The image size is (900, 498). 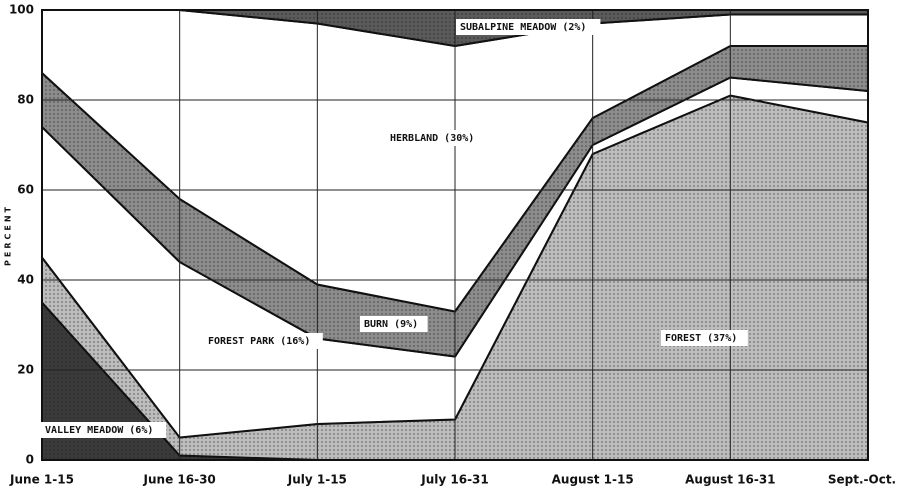 What do you see at coordinates (259, 341) in the screenshot?
I see `series-label: FOREST PARK (16%)` at bounding box center [259, 341].